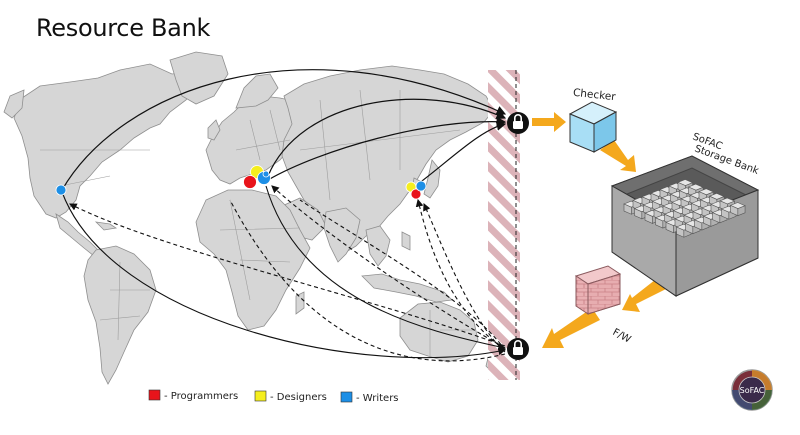 This screenshot has width=800, height=435. I want to click on madagascar, so click(300, 303).